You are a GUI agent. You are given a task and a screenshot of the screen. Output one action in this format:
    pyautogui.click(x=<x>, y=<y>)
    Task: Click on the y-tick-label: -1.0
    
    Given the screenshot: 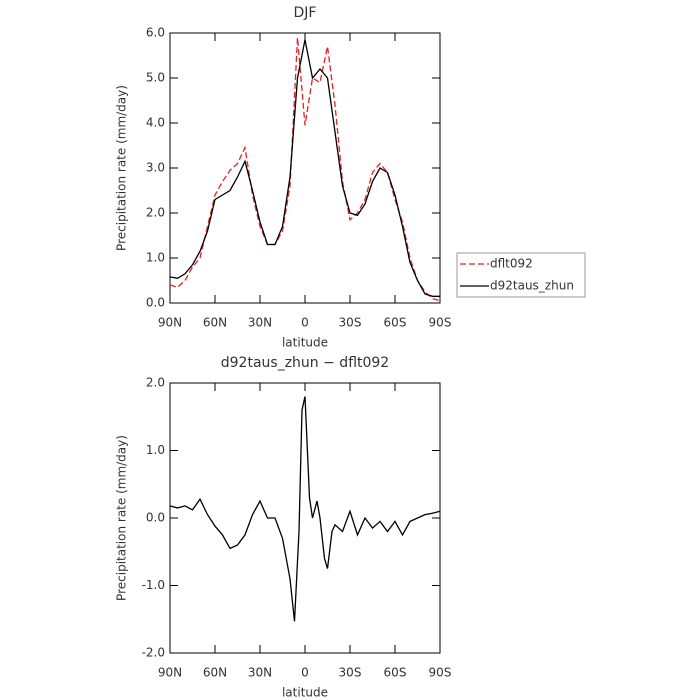 What is the action you would take?
    pyautogui.click(x=153, y=585)
    